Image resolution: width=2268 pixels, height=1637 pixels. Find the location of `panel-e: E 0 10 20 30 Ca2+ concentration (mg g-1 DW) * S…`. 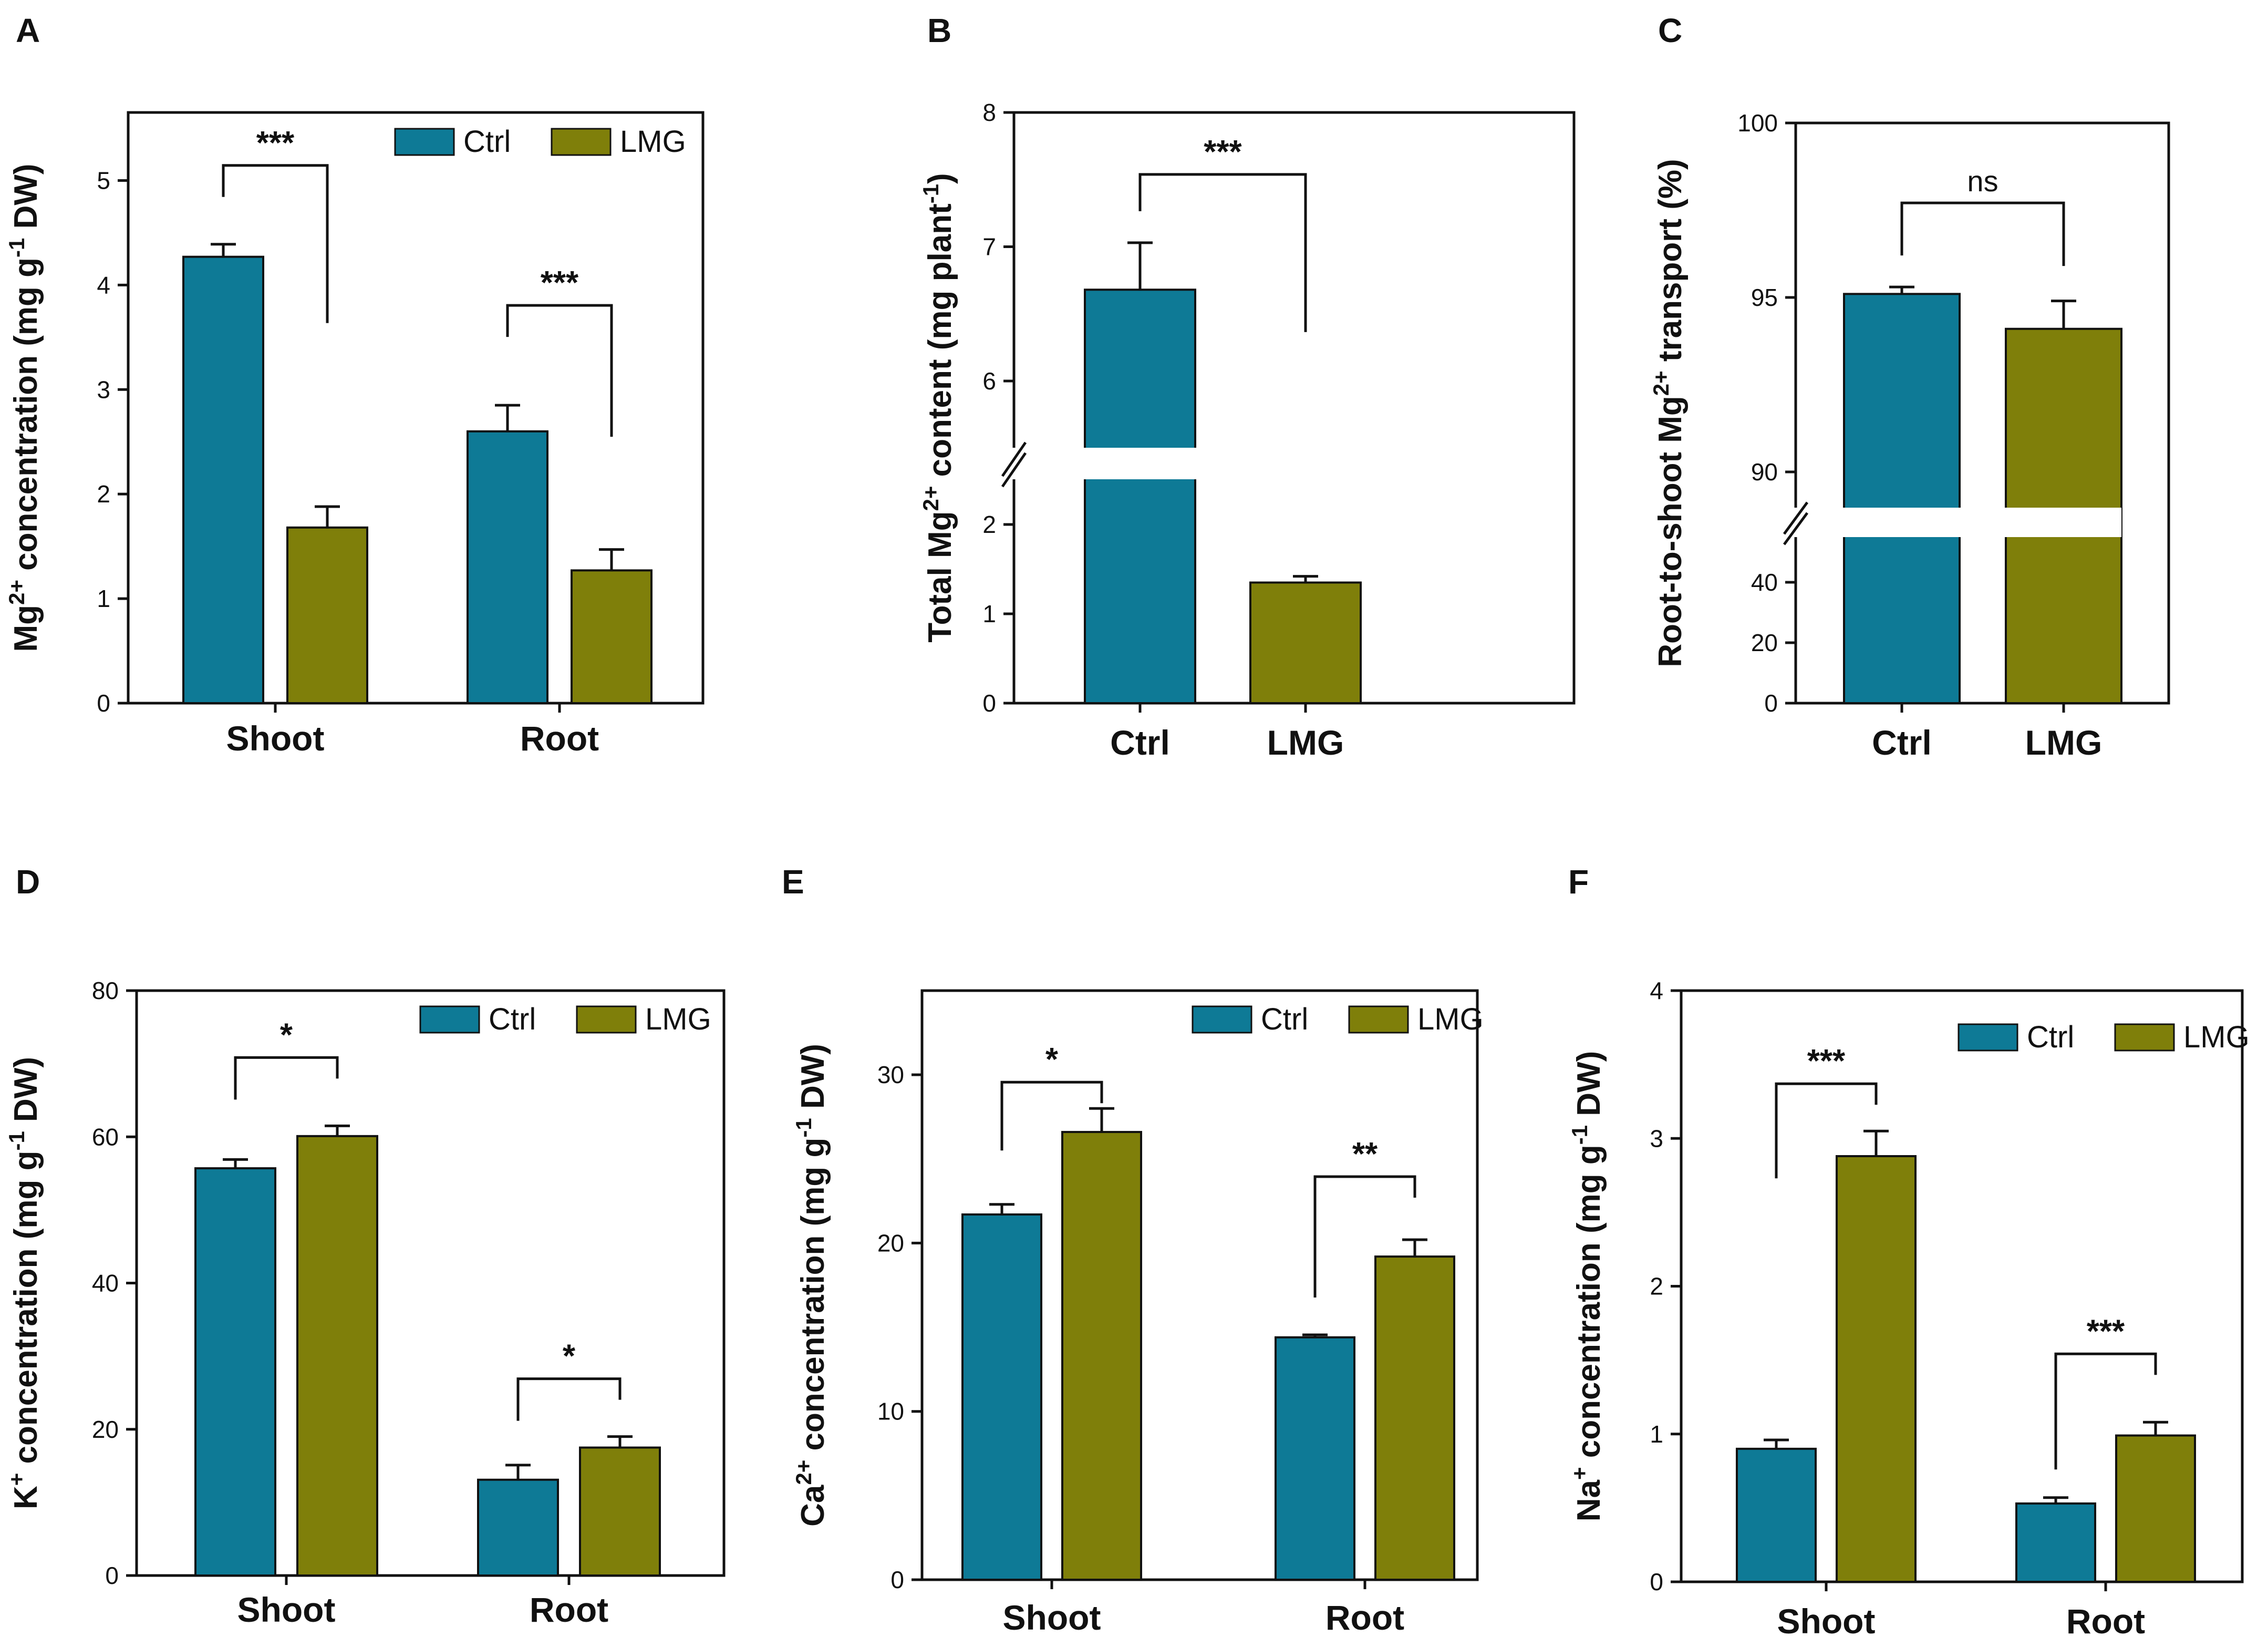

panel-e: E 0 10 20 30 Ca2+ concentration (mg g-1 DW) * S… is located at coordinates (1133, 1250).